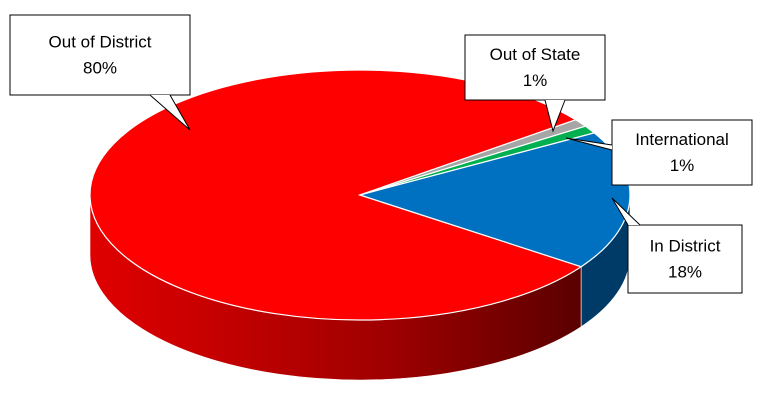  What do you see at coordinates (685, 245) in the screenshot?
I see `category-label: In District` at bounding box center [685, 245].